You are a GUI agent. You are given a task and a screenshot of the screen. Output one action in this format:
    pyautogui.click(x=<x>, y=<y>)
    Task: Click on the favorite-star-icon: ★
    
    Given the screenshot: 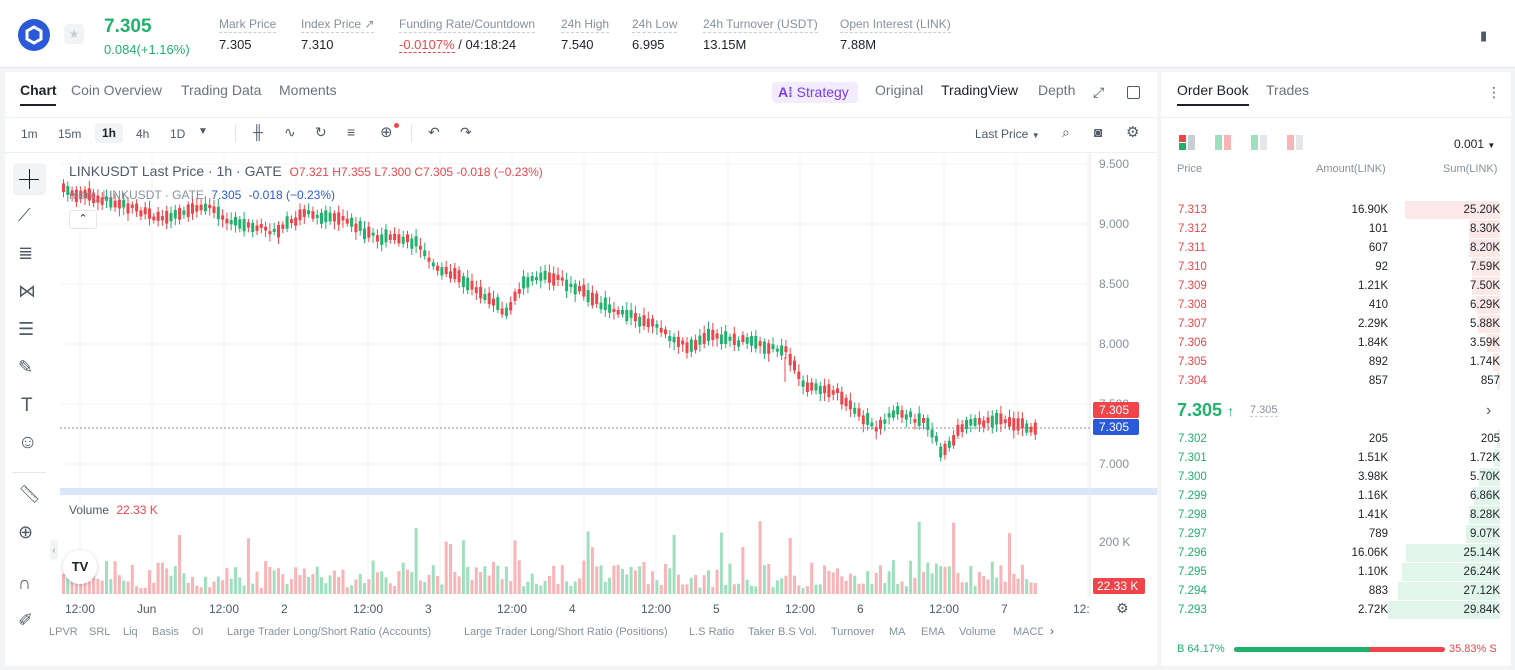 What is the action you would take?
    pyautogui.click(x=74, y=34)
    